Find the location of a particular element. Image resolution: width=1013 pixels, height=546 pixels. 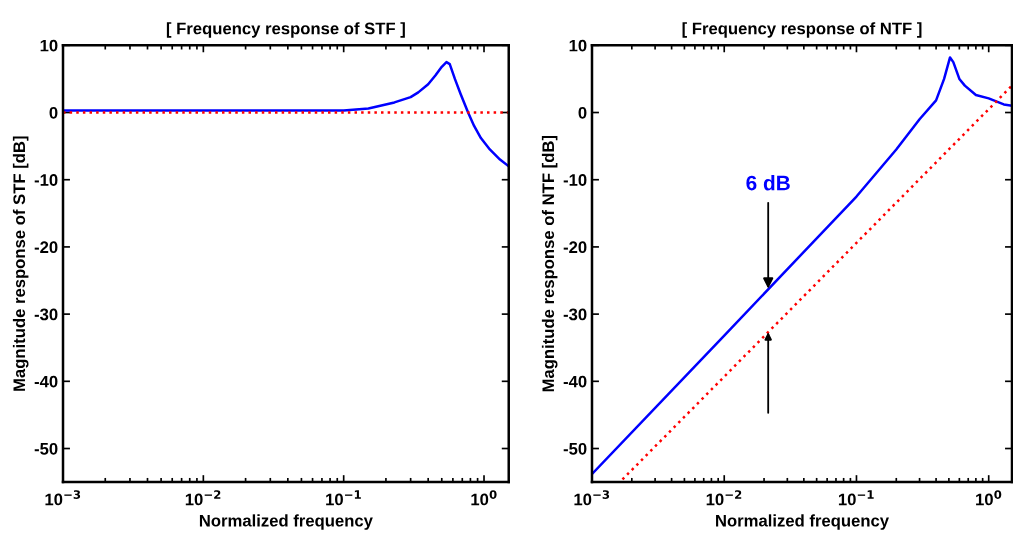

chart-title: [ Frequency response of NTF ] is located at coordinates (802, 30).